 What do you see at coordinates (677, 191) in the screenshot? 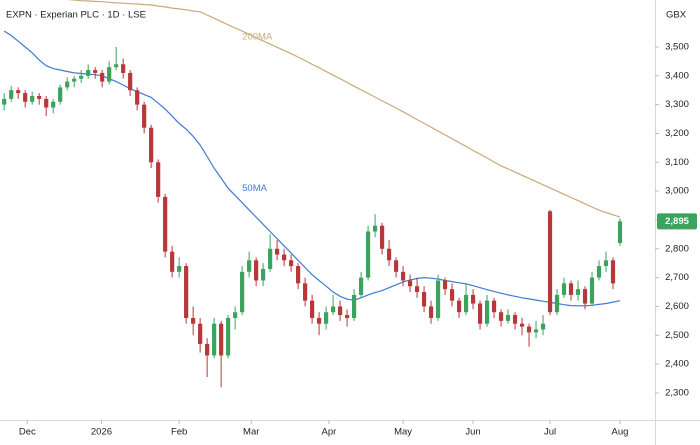
I see `y-tick-label: 3,000` at bounding box center [677, 191].